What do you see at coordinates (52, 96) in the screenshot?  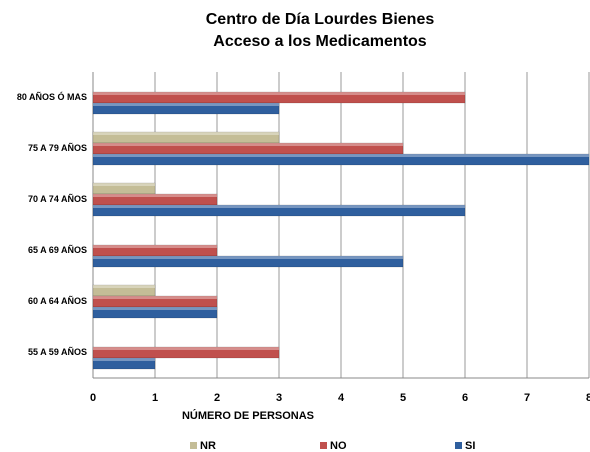 I see `y-tick-label: 80 AÑOS Ó MAS` at bounding box center [52, 96].